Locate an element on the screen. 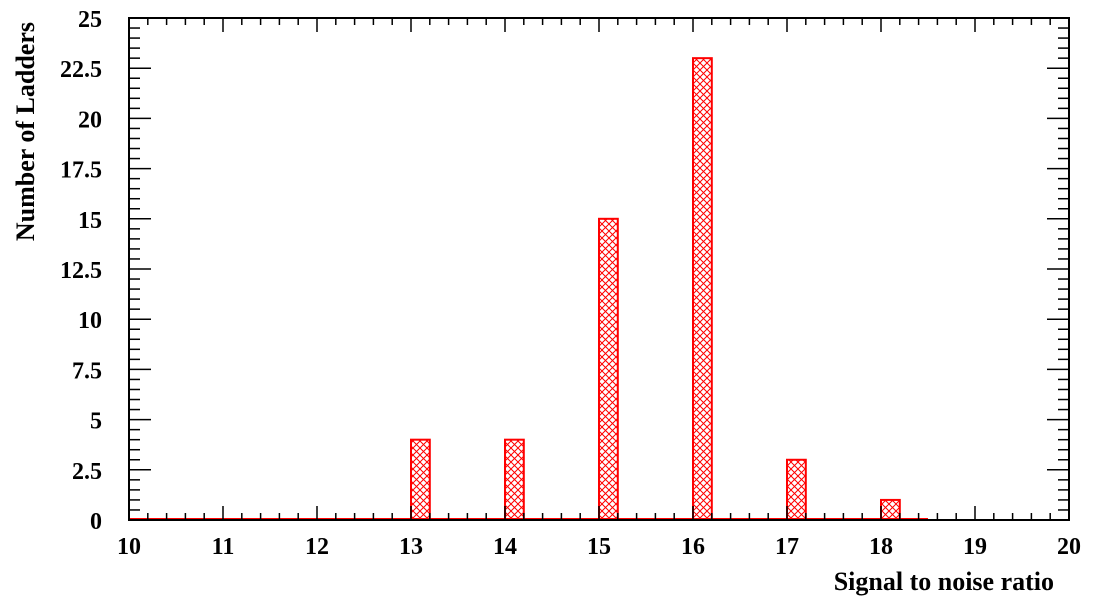 This screenshot has width=1093, height=596. x-tick-label: 19 is located at coordinates (975, 547).